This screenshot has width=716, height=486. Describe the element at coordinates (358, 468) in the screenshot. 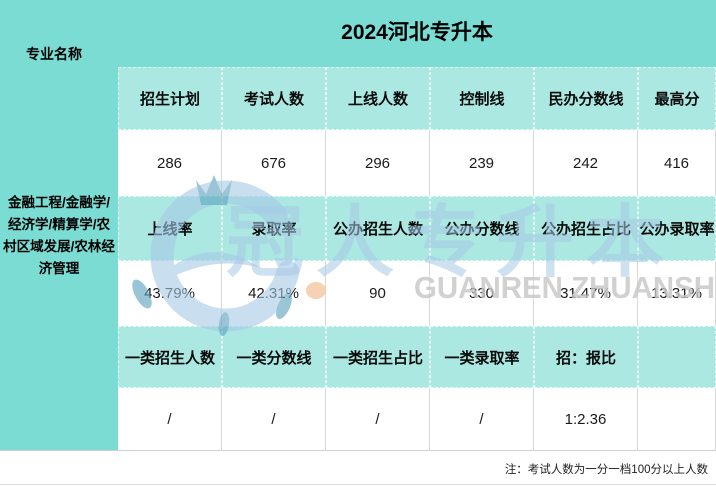

I see `footnote-bar: 注：考试人数为一分一档100分以上人数` at that location.